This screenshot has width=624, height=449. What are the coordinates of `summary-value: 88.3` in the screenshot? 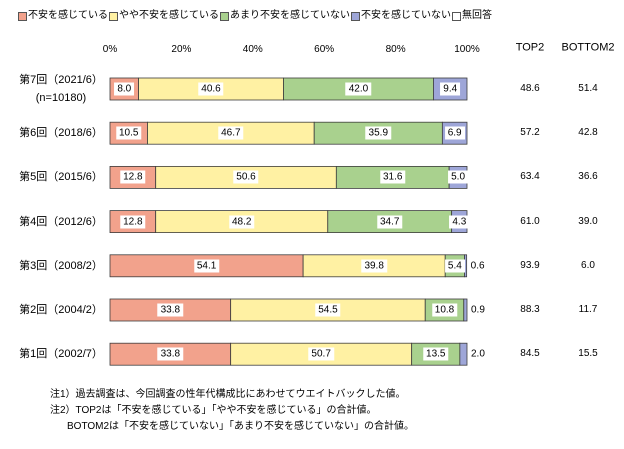 It's located at (530, 309).